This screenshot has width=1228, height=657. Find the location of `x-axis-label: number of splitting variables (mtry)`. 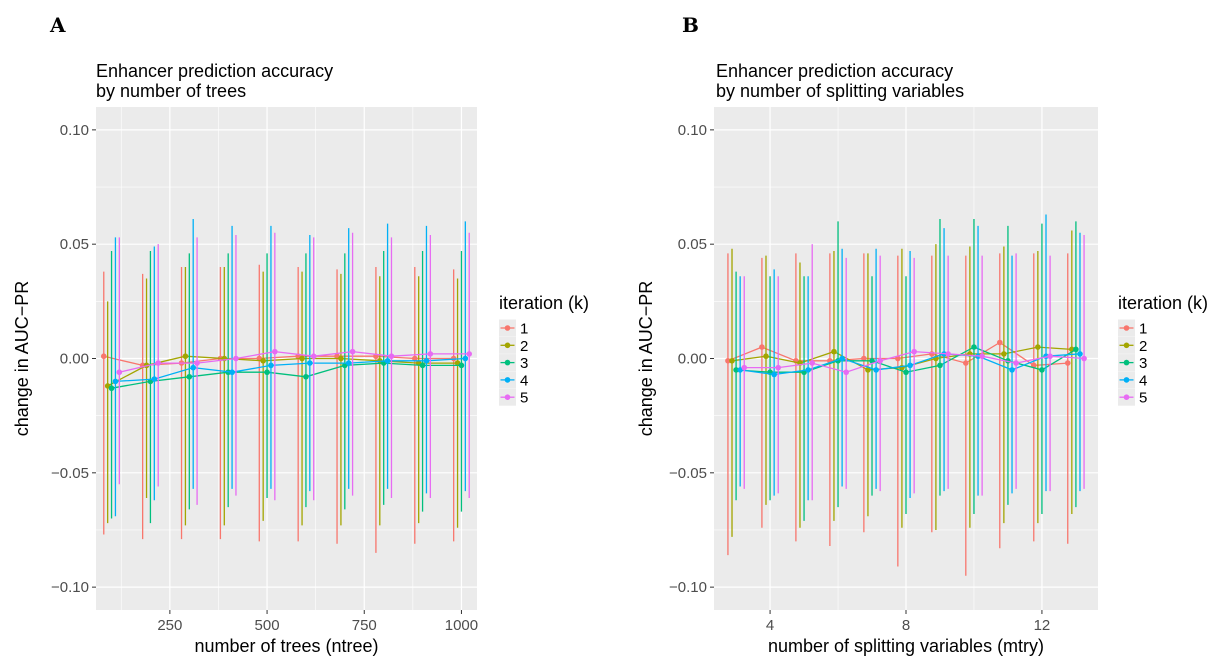

x-axis-label: number of splitting variables (mtry) is located at coordinates (906, 646).